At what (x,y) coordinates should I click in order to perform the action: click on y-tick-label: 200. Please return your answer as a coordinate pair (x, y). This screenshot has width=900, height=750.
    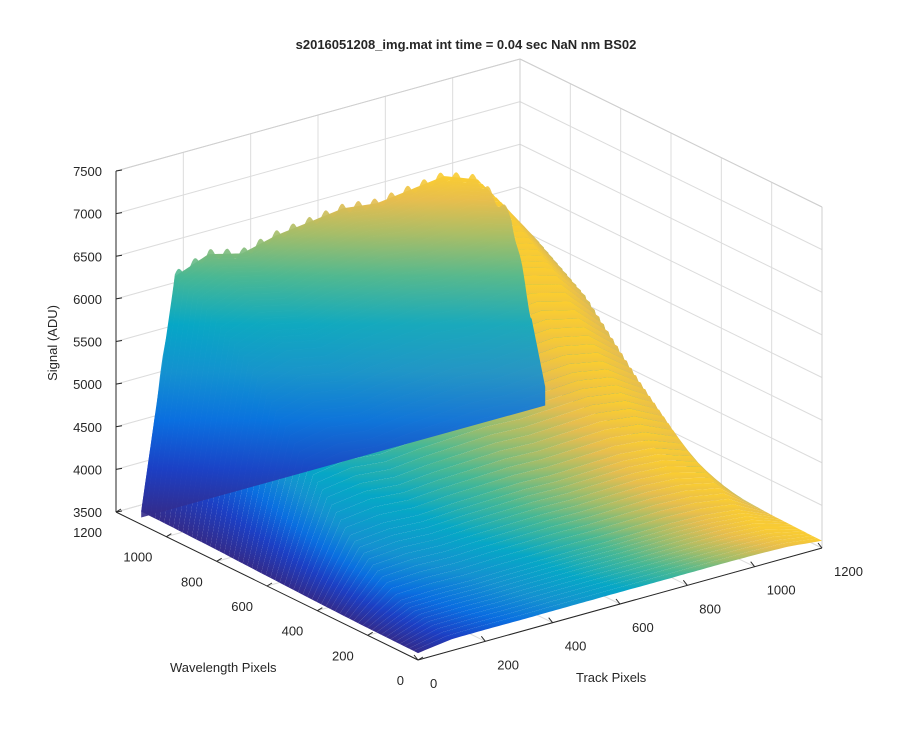
    Looking at the image, I should click on (343, 655).